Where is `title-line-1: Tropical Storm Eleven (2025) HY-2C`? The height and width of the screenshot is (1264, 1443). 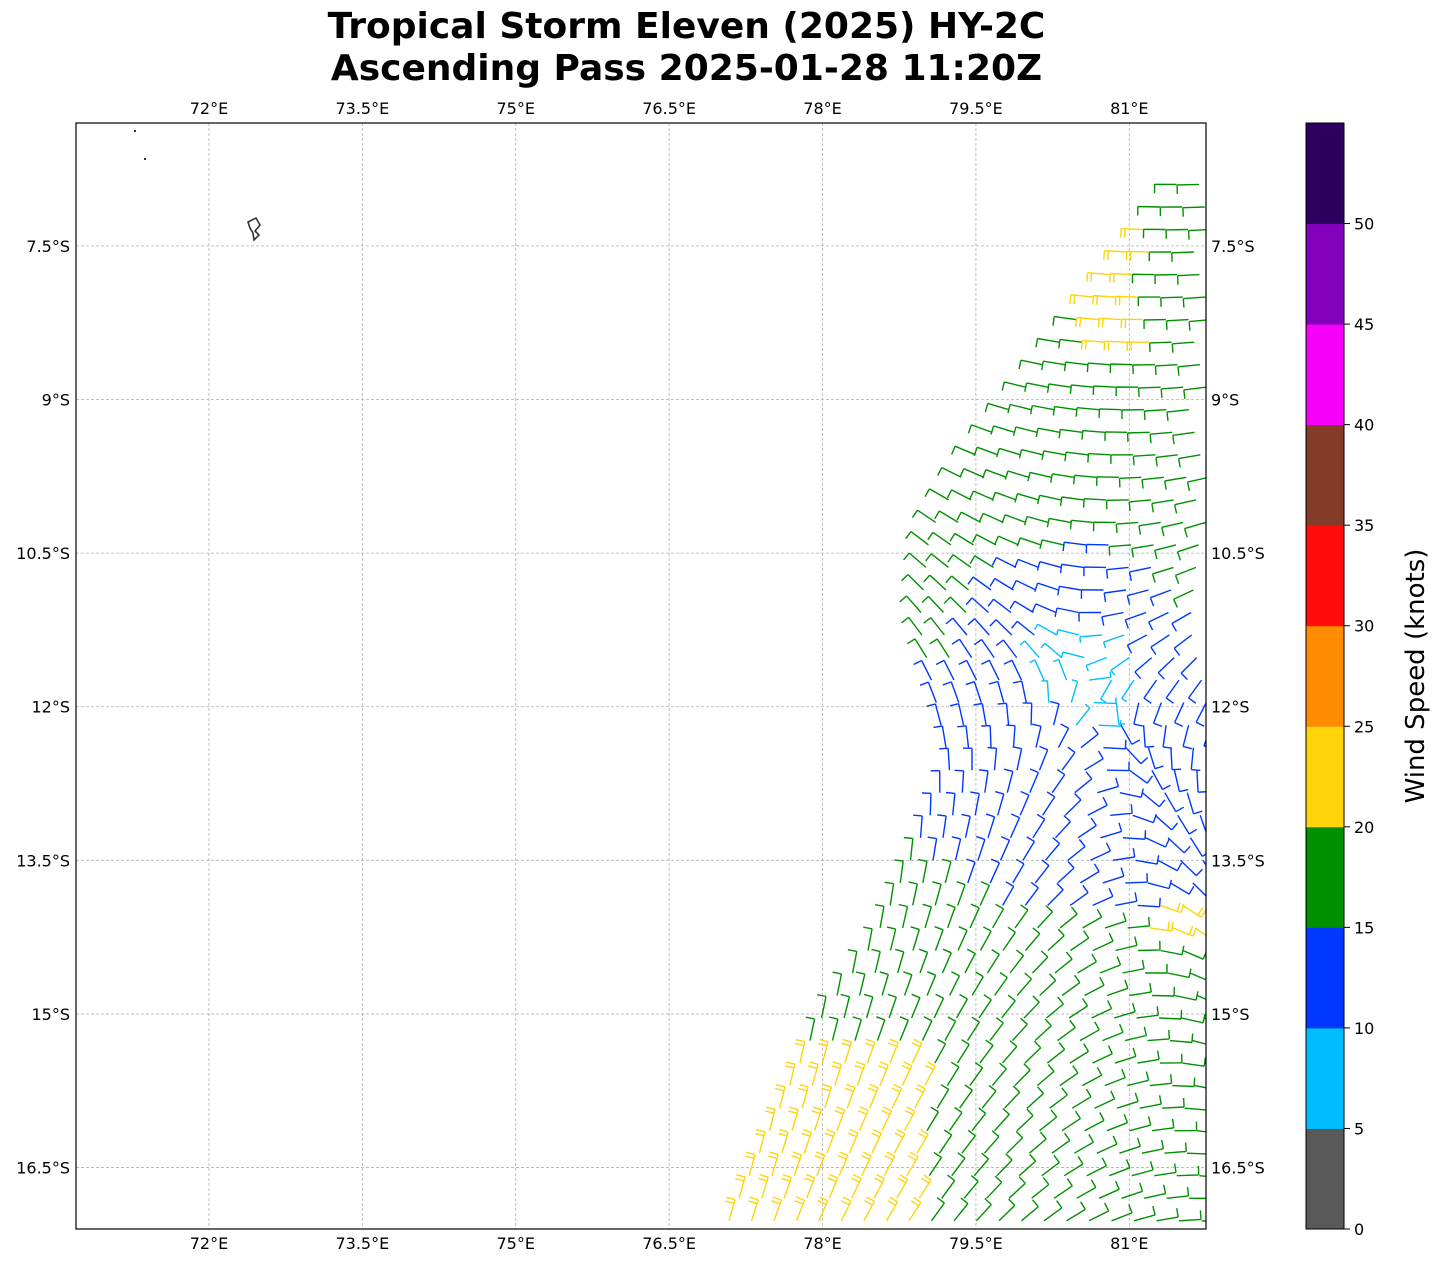
title-line-1: Tropical Storm Eleven (2025) HY-2C is located at coordinates (686, 26).